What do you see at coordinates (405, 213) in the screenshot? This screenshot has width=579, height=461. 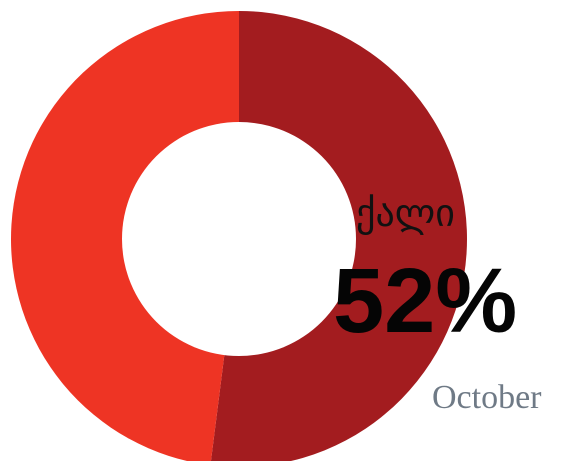 I see `category-label: ქალი` at bounding box center [405, 213].